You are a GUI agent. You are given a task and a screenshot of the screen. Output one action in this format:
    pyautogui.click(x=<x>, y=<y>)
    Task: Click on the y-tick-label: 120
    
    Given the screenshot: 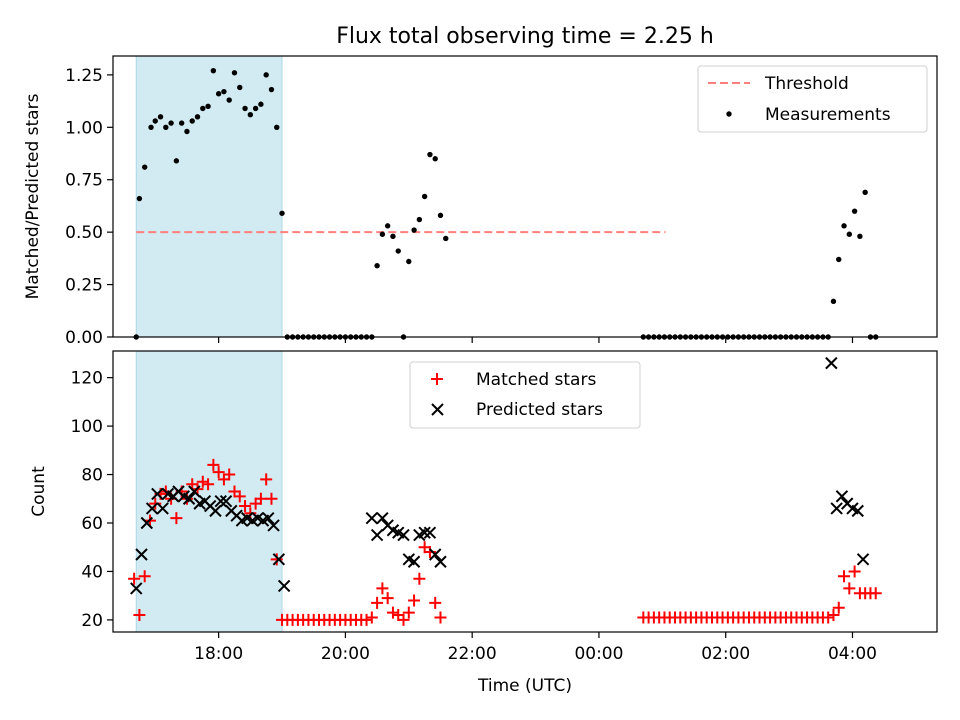 What is the action you would take?
    pyautogui.click(x=87, y=379)
    